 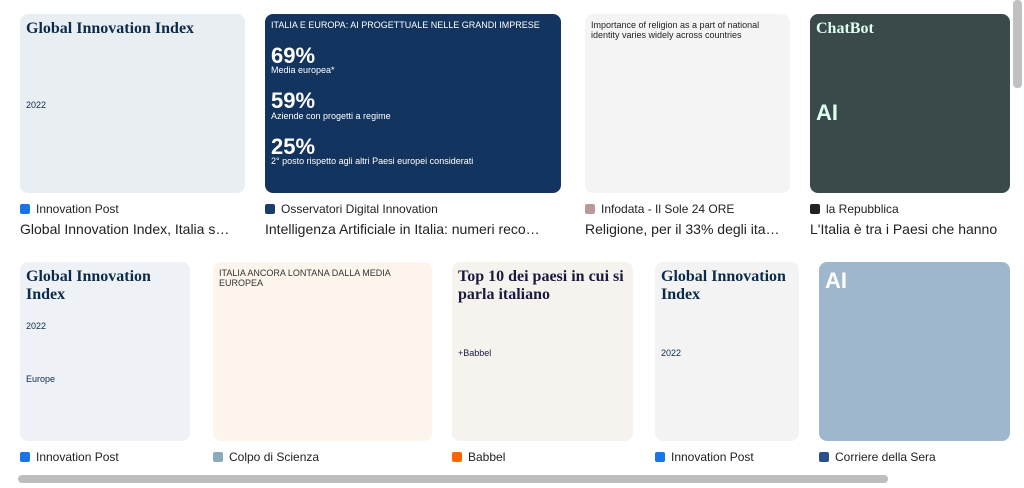 I want to click on result-title: L'Italia è tra i Paesi che hanno, so click(x=904, y=229).